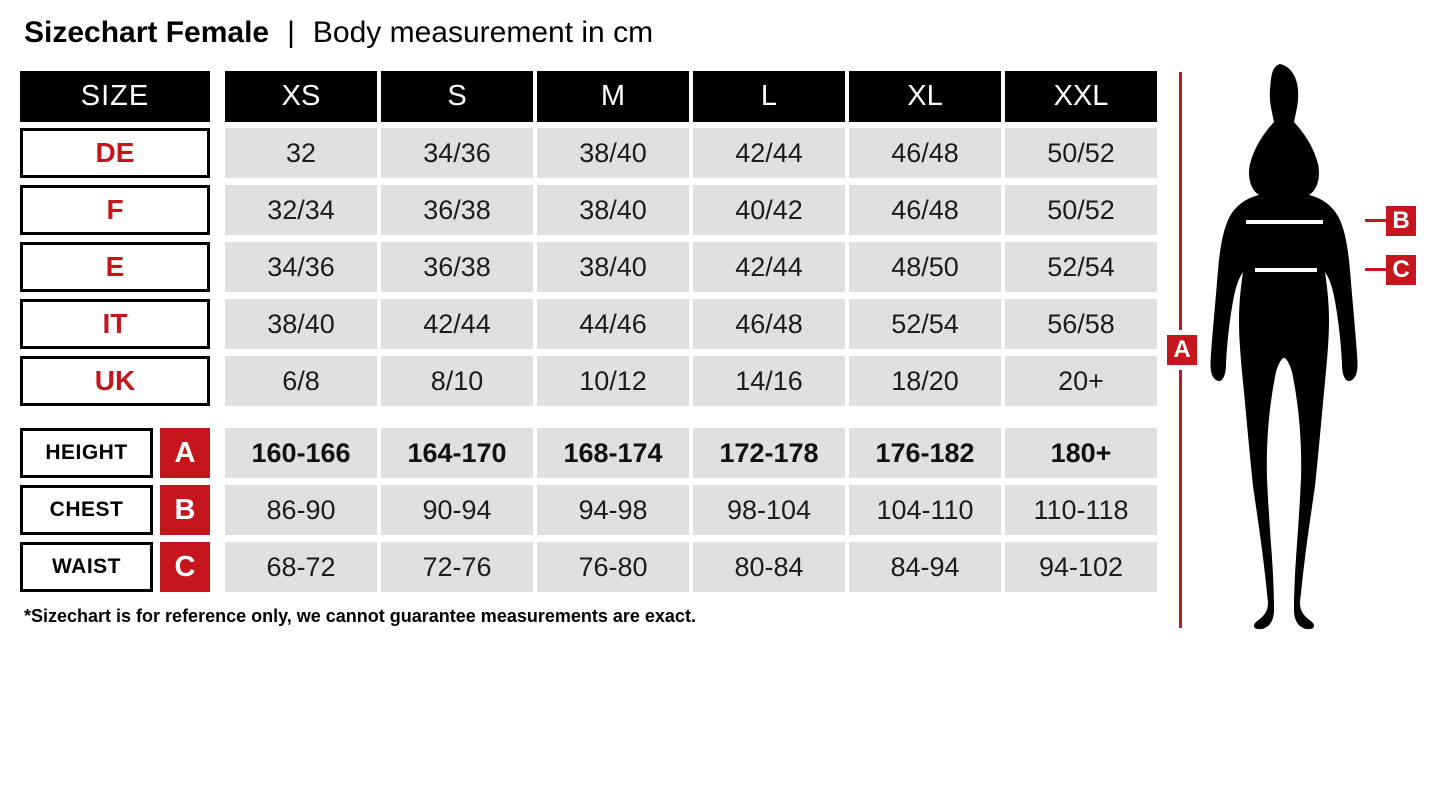  I want to click on column-header-s: S, so click(457, 96).